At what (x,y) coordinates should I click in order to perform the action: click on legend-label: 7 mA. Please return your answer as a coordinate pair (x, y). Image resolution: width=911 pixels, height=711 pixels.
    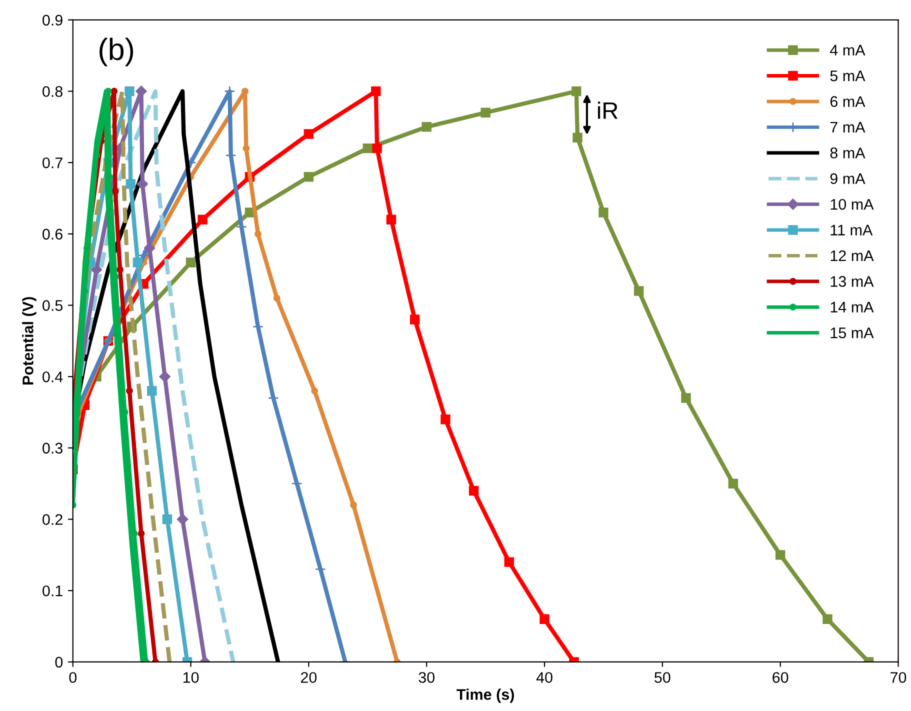
    Looking at the image, I should click on (848, 127).